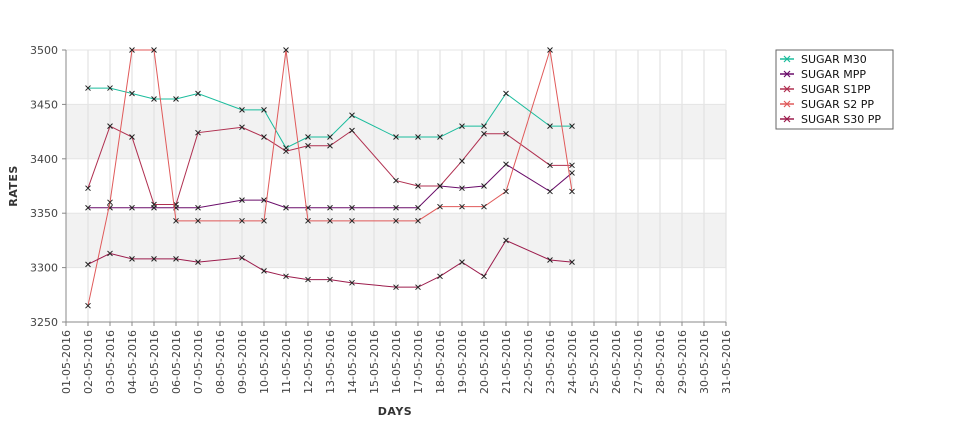 The image size is (975, 429). Describe the element at coordinates (330, 186) in the screenshot. I see `series-line` at that location.